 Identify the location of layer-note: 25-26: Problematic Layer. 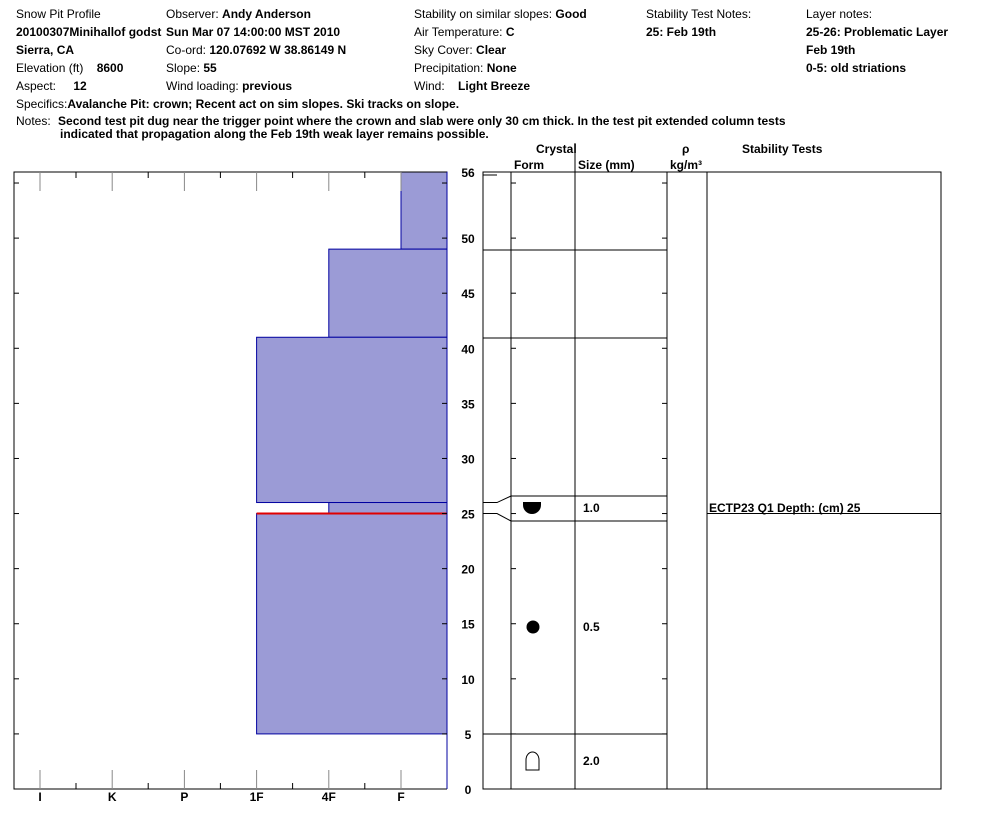
(877, 32).